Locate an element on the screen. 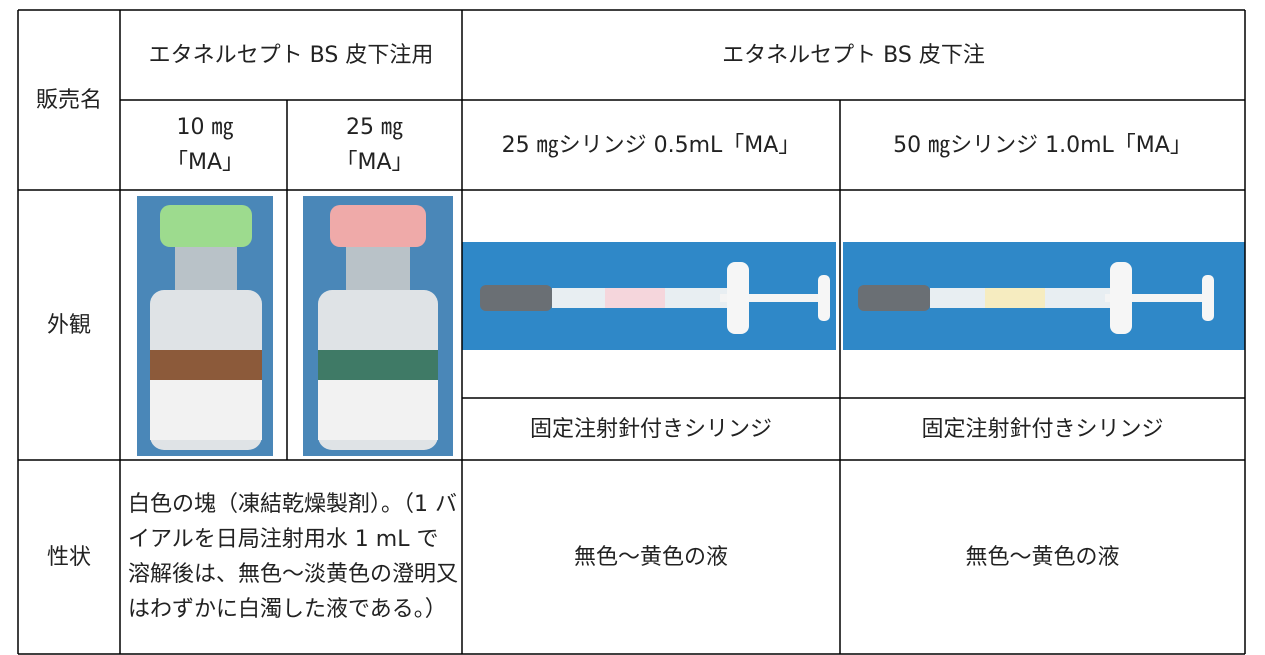  product-group: エタネルセプト BS 皮下注用 is located at coordinates (291, 55).